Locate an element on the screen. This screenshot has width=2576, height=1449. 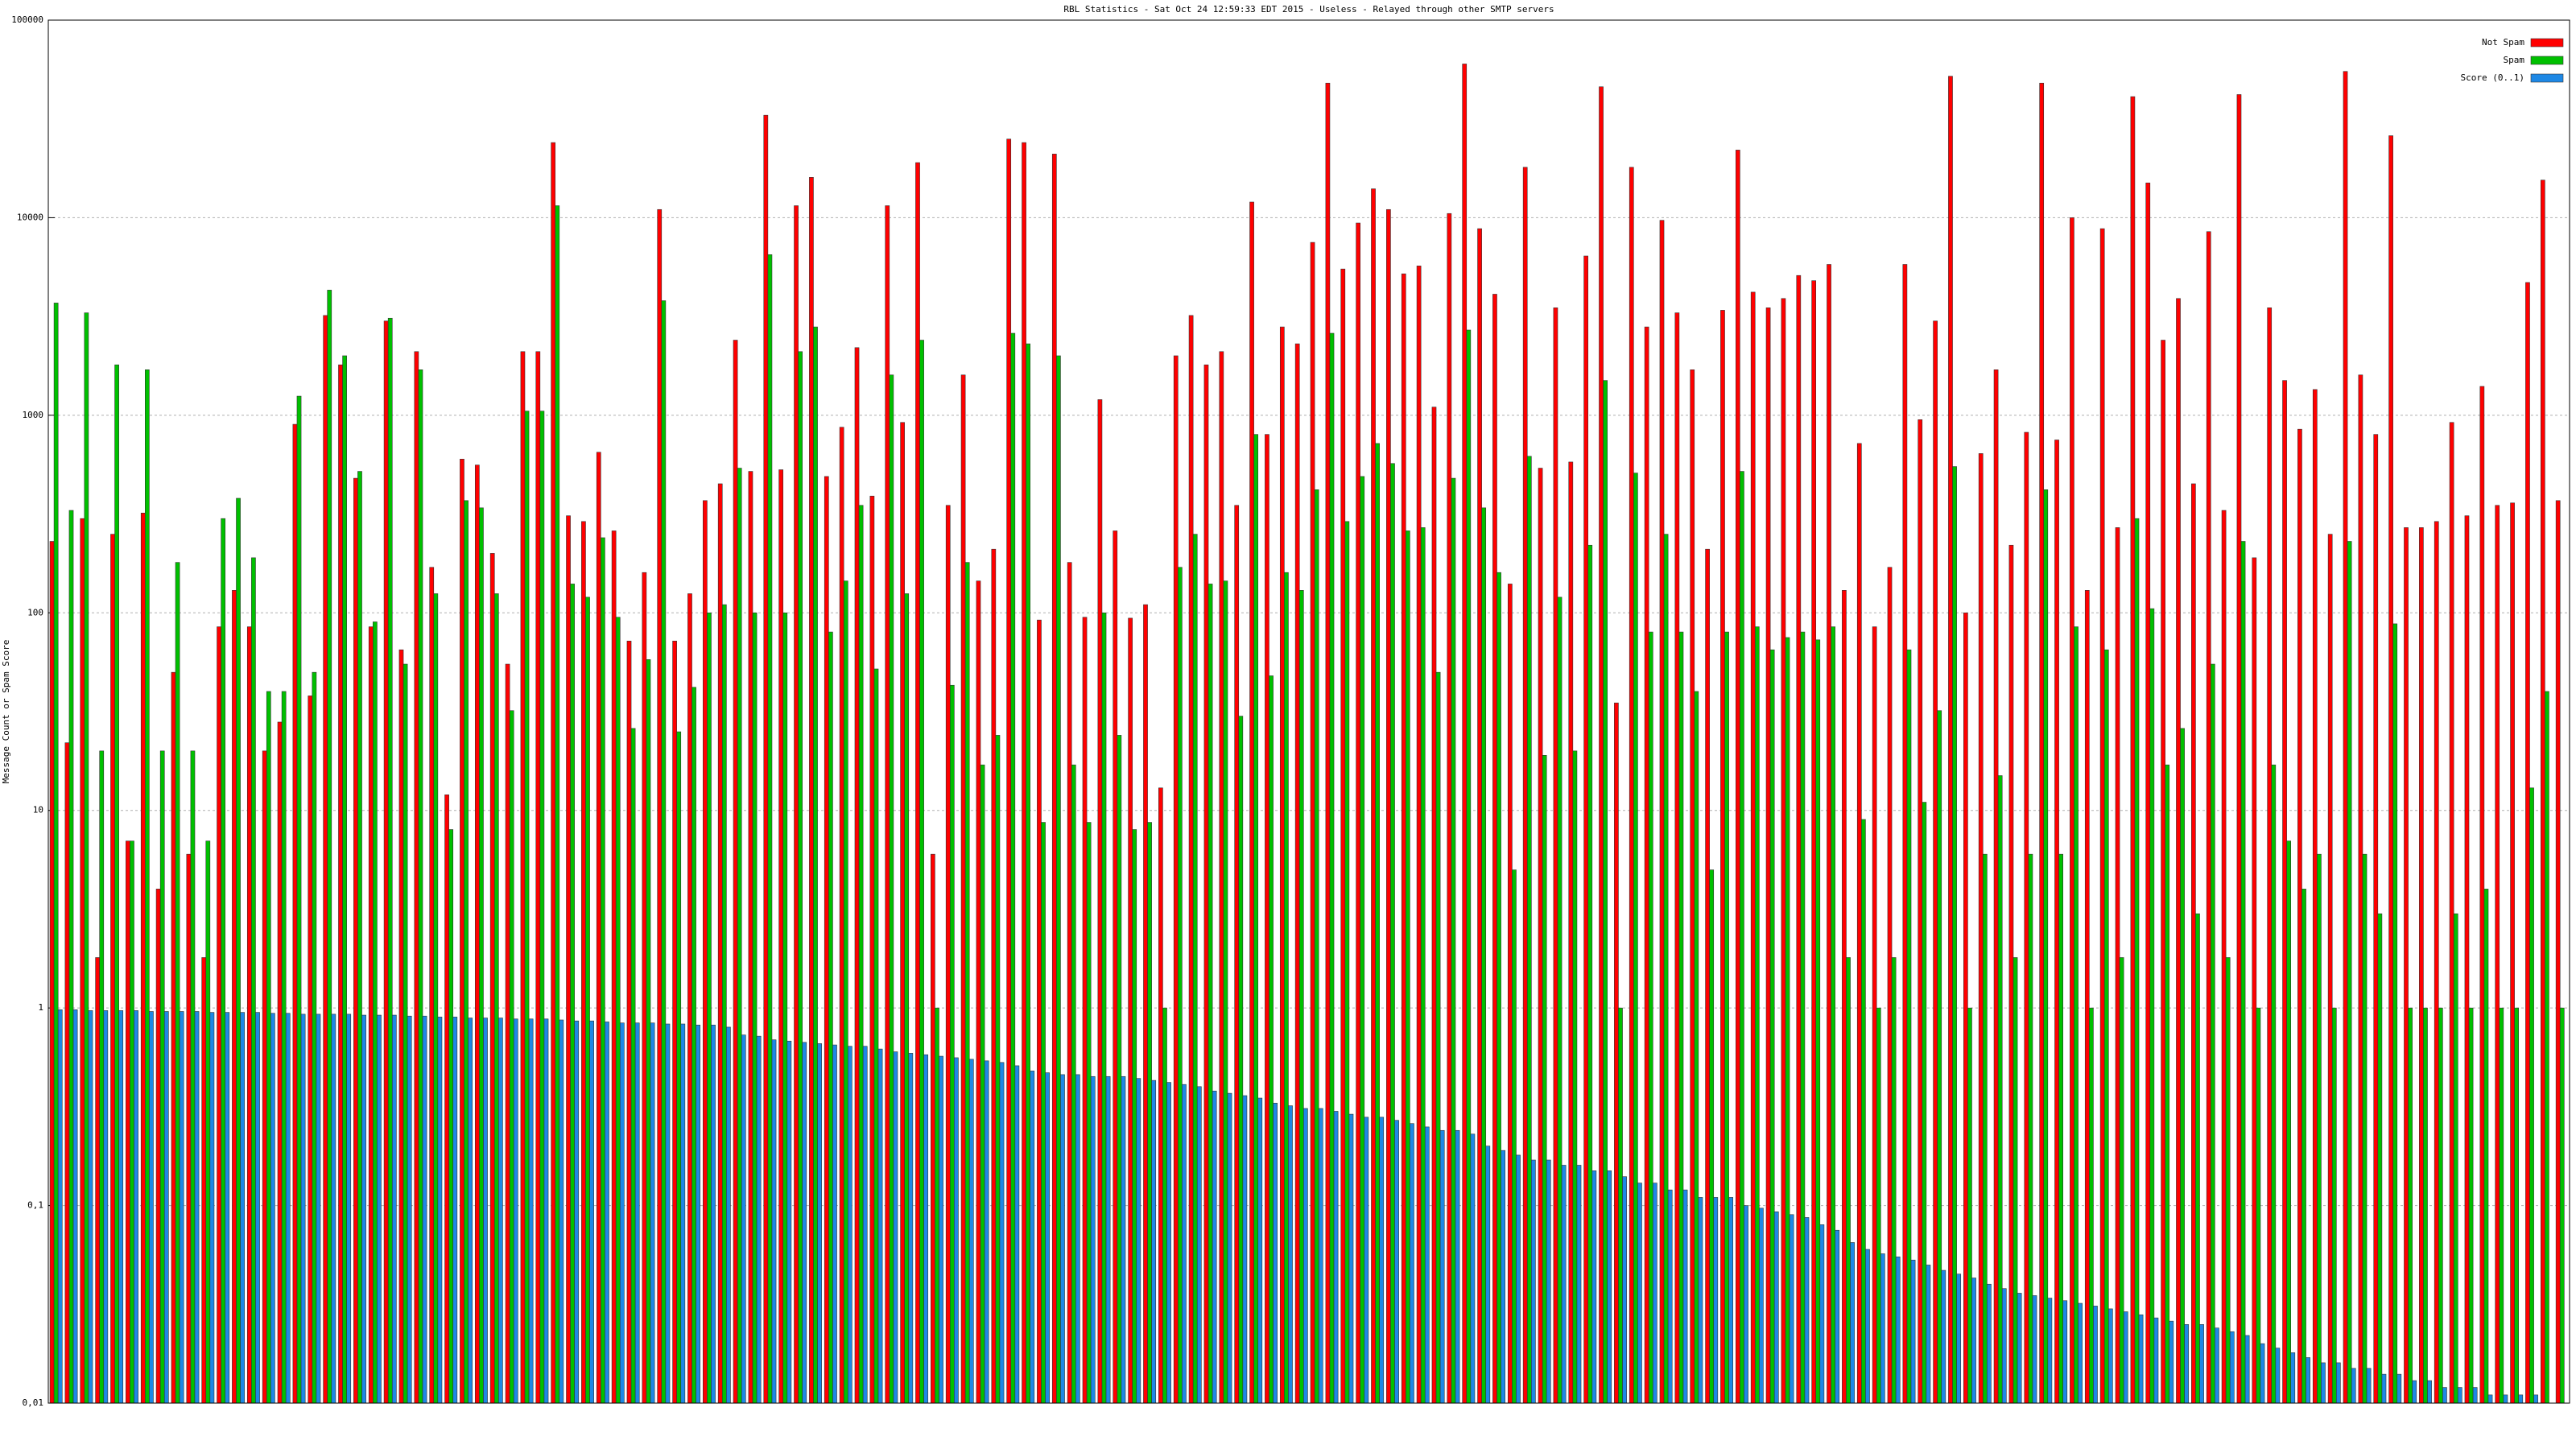
y-tick-label: 0,1 is located at coordinates (35, 1205).